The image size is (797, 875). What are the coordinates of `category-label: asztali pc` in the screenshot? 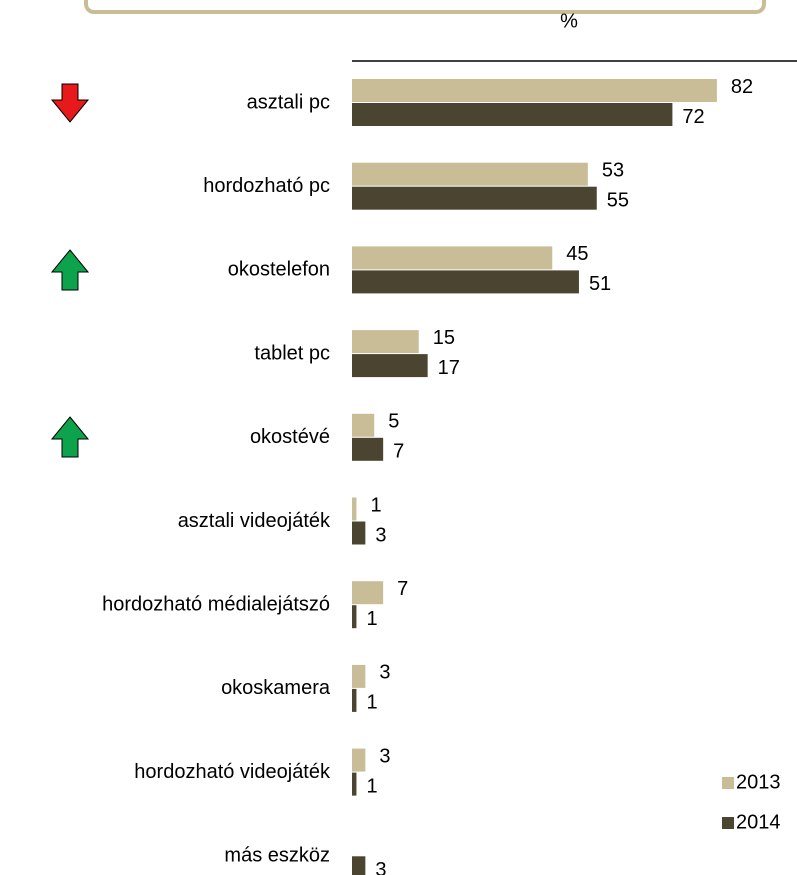 It's located at (288, 102).